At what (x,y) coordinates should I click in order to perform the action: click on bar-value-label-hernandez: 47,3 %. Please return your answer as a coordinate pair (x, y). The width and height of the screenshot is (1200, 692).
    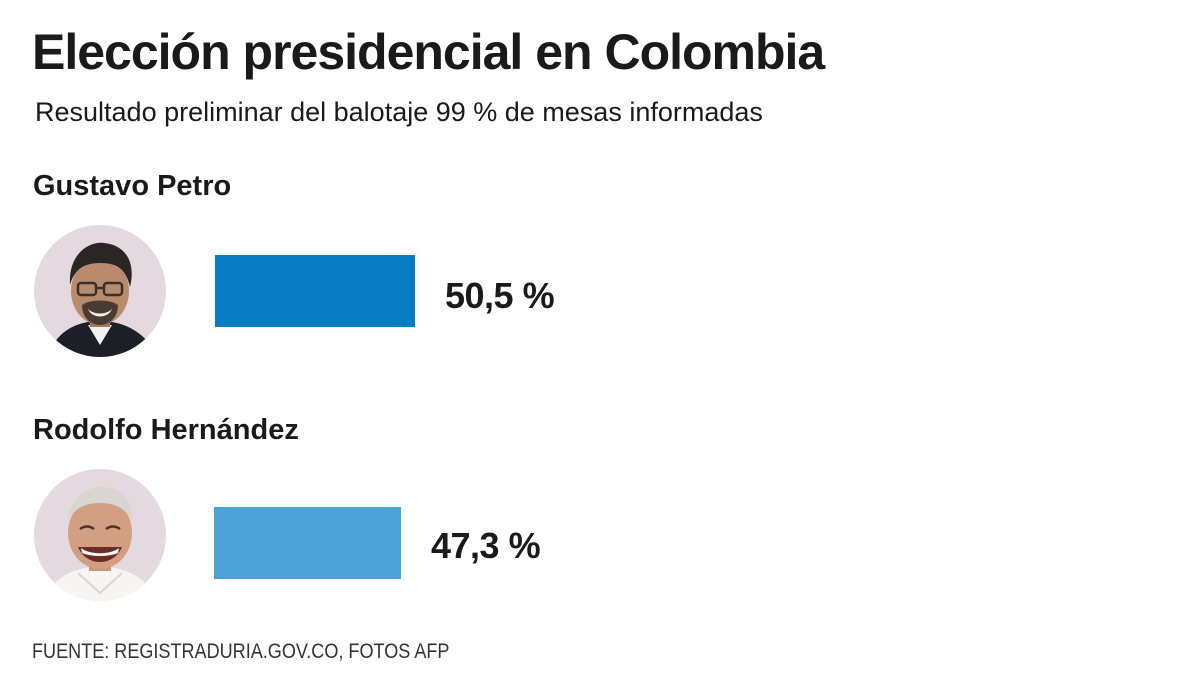
    Looking at the image, I should click on (486, 545).